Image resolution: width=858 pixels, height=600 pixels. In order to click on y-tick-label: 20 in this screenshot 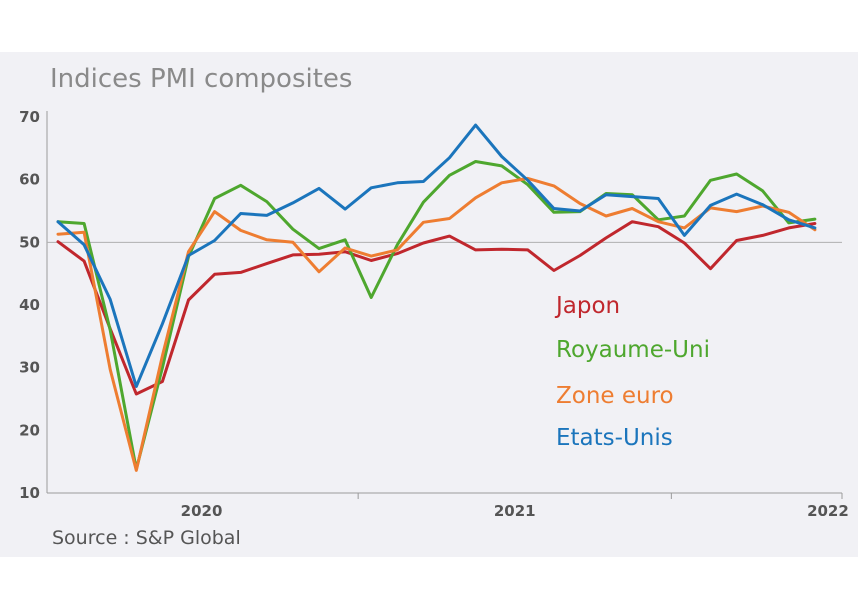, I will do `click(29, 430)`.